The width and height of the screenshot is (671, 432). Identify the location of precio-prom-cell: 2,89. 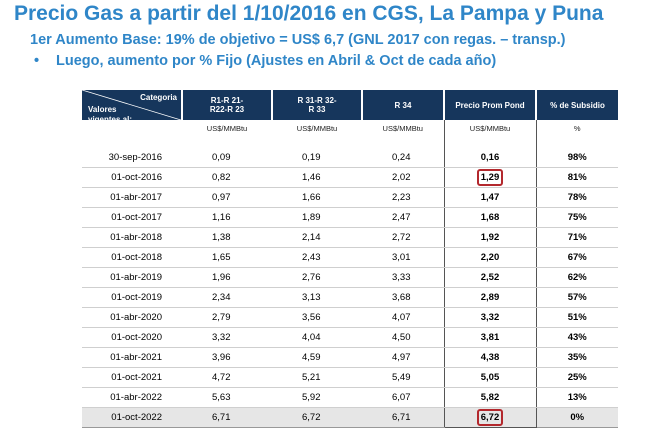
(490, 297).